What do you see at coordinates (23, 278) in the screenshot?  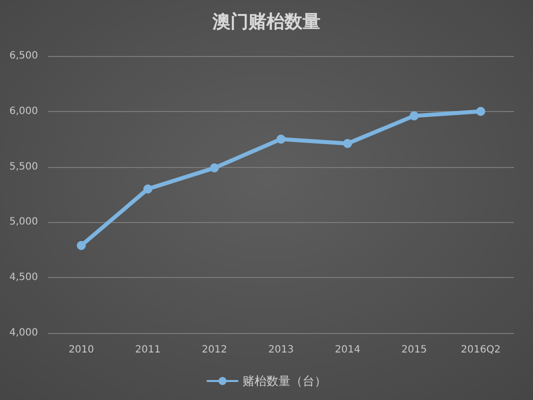 I see `y-tick-label: 4,500` at bounding box center [23, 278].